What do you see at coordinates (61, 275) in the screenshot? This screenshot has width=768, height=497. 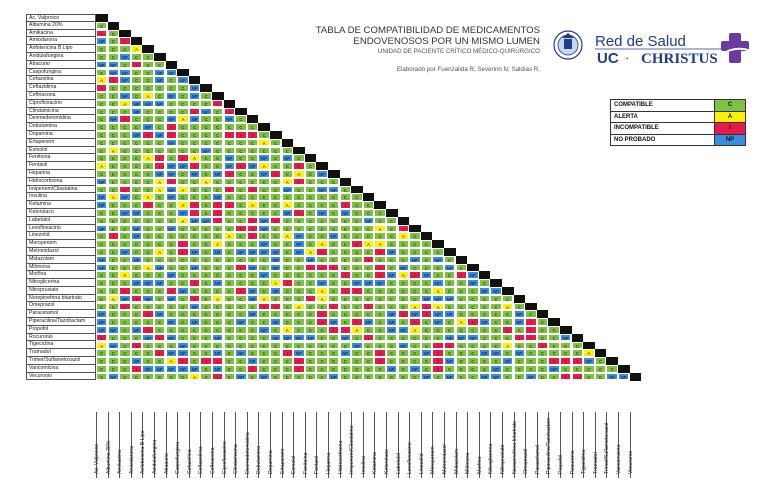 I see `drug-row-label: Morfina` at bounding box center [61, 275].